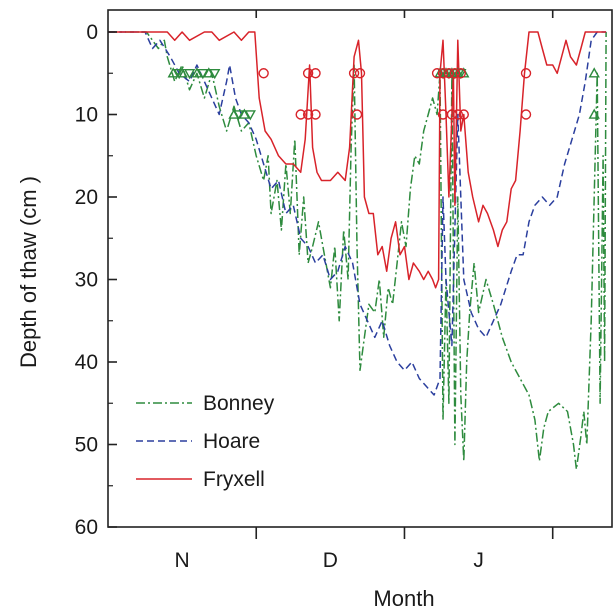 This screenshot has width=614, height=610. What do you see at coordinates (234, 479) in the screenshot?
I see `legend-label-fryxell: Fryxell` at bounding box center [234, 479].